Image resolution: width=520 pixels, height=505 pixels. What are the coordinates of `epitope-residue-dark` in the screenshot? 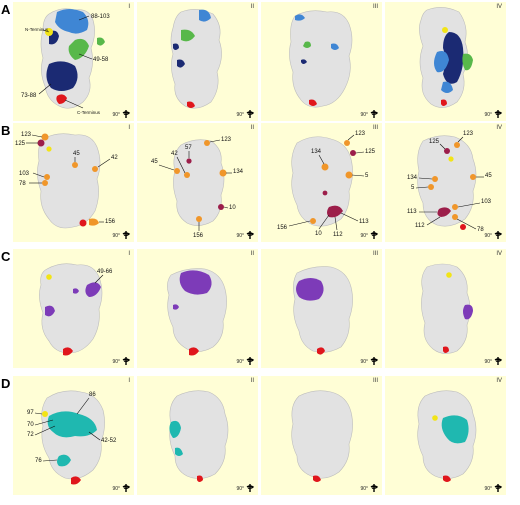 It's located at (335, 211).